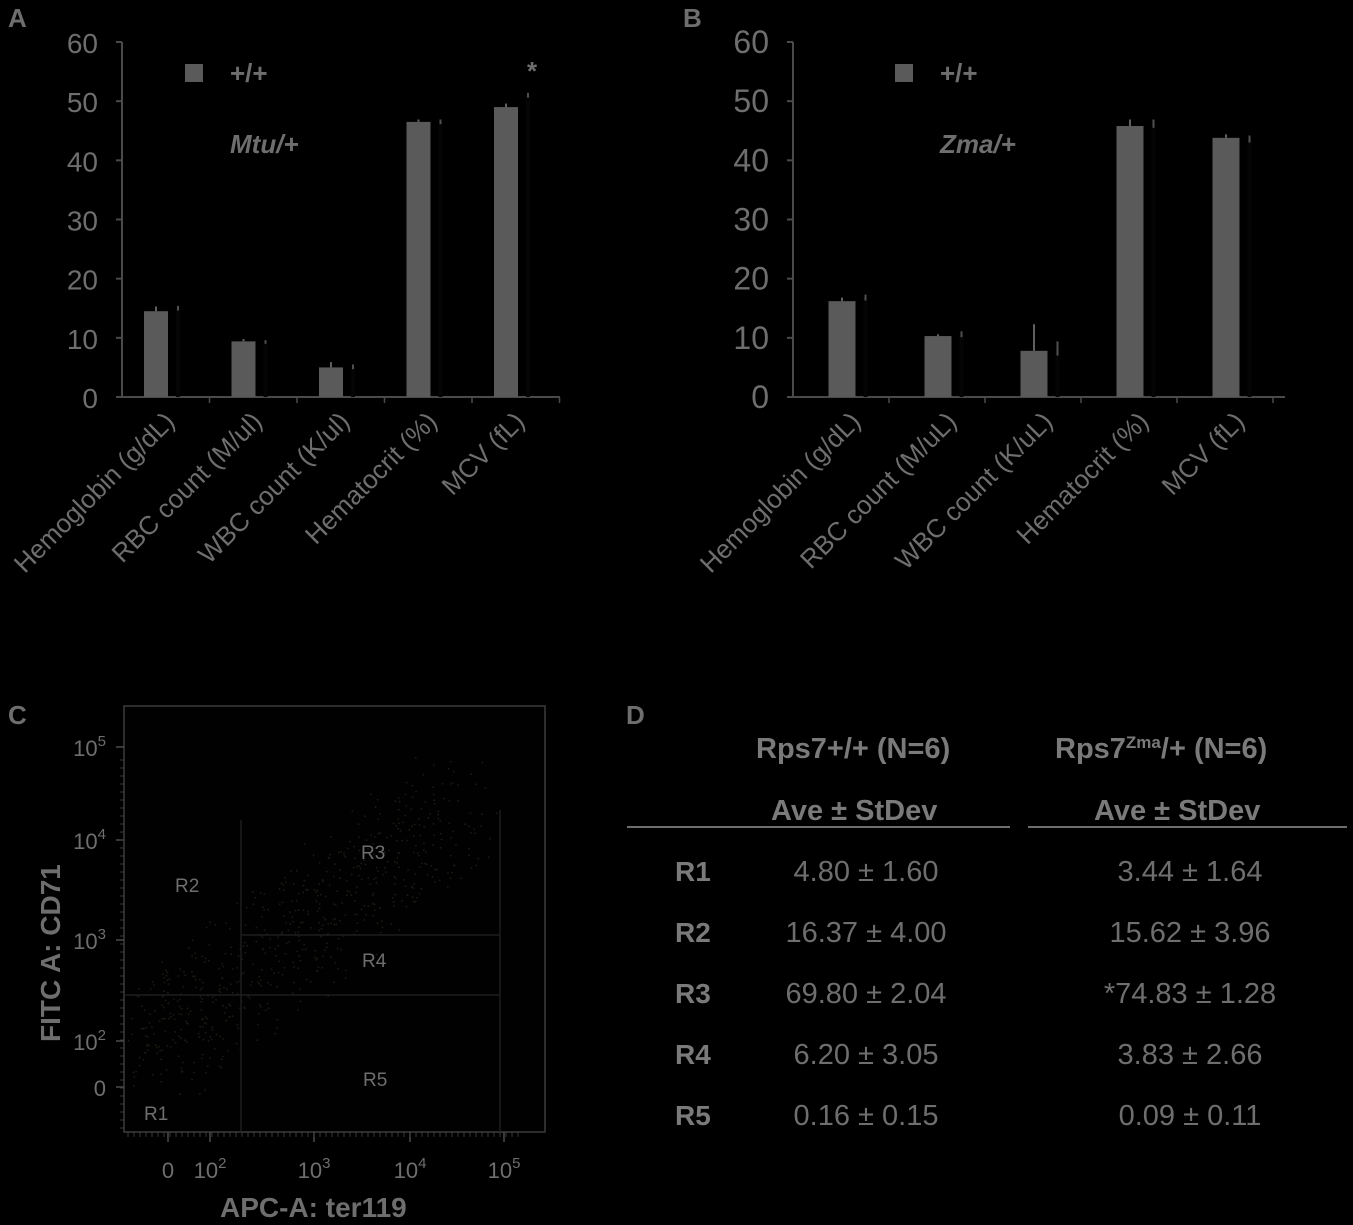 This screenshot has width=1353, height=1225. I want to click on table-cell-wildtype: 4.80 ± 1.60, so click(866, 872).